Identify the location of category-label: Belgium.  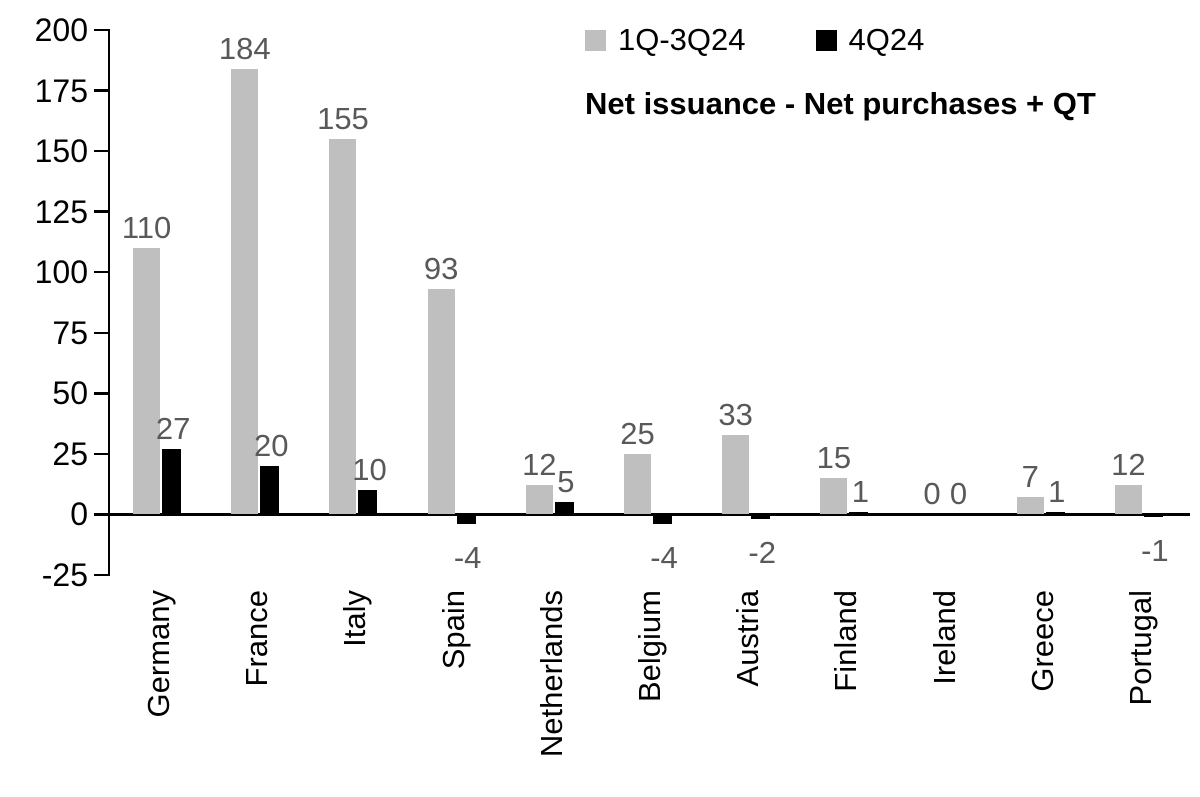
(649, 646).